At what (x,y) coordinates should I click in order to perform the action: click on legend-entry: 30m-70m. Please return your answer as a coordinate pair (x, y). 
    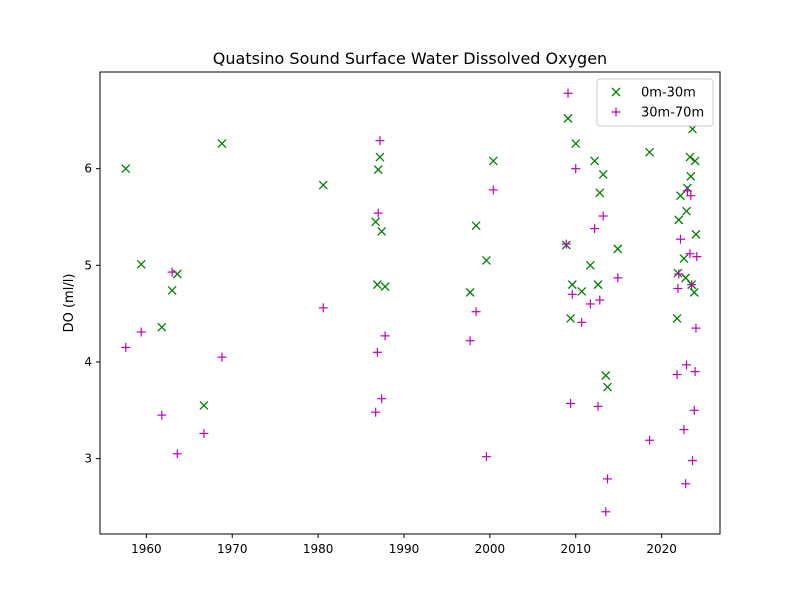
    Looking at the image, I should click on (657, 113).